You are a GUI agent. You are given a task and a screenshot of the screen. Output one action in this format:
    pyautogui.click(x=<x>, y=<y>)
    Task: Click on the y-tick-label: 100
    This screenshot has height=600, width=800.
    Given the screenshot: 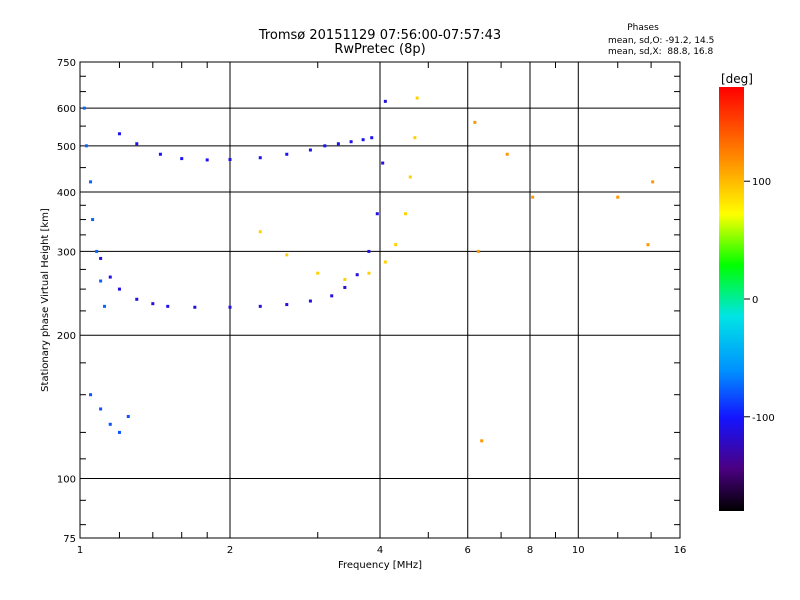 What is the action you would take?
    pyautogui.click(x=66, y=480)
    